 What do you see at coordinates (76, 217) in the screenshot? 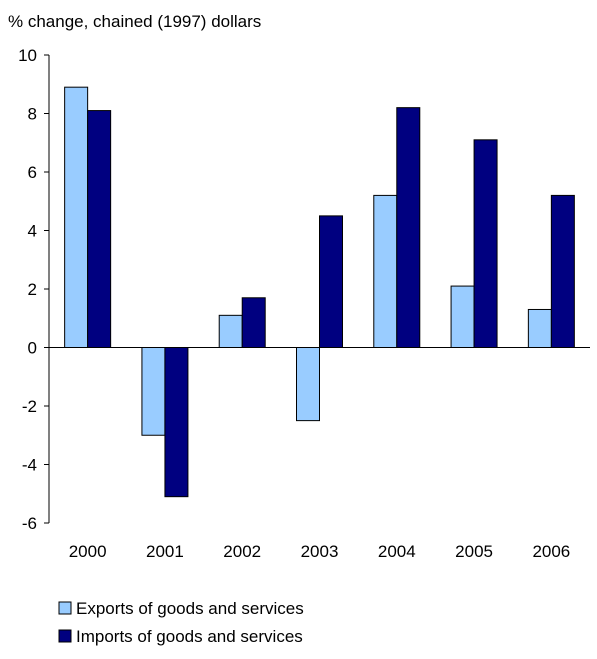
I see `bar-exports-2000` at bounding box center [76, 217].